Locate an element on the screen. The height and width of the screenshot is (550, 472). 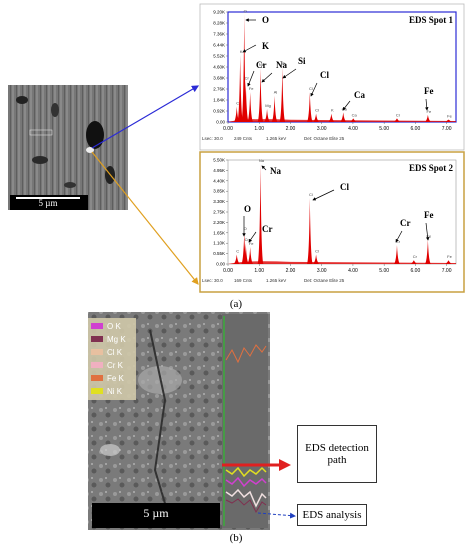
spectrum-footer: 169 Cnts is located at coordinates (243, 280).